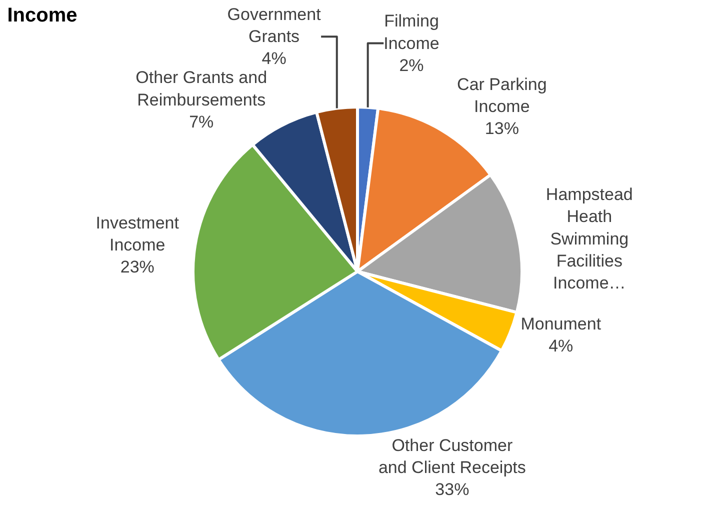 Image resolution: width=725 pixels, height=516 pixels. Describe the element at coordinates (274, 25) in the screenshot. I see `slice-label: Government Grants` at that location.